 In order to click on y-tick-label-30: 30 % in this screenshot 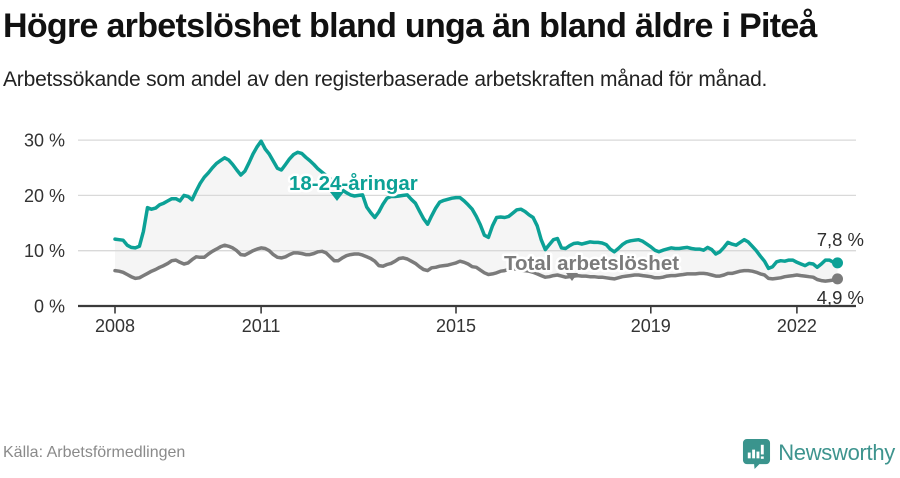, I will do `click(44, 141)`.